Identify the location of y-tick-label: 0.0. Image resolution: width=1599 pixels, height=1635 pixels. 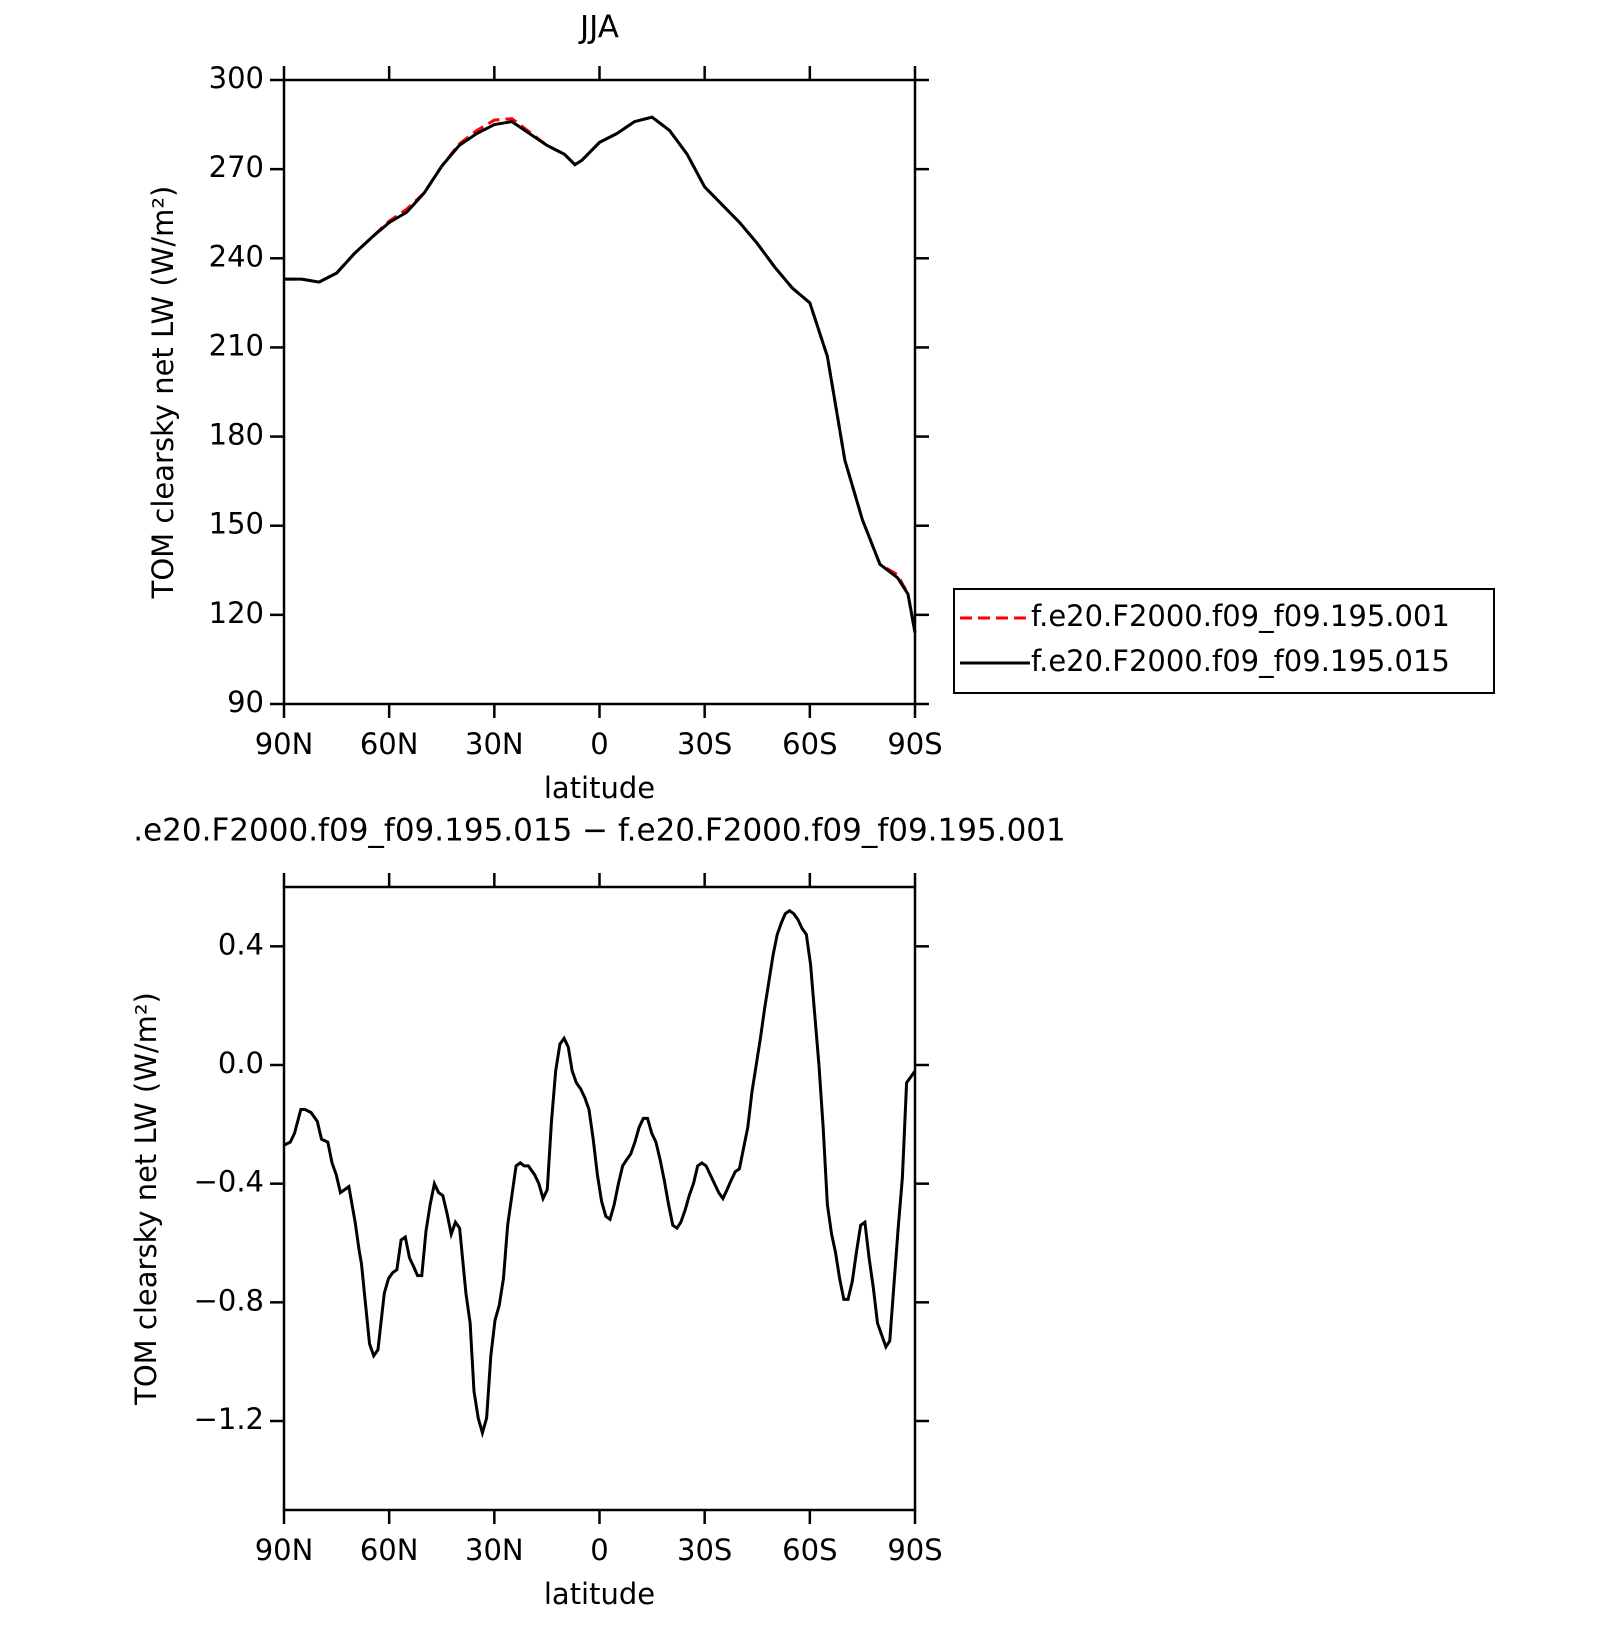
(241, 1063).